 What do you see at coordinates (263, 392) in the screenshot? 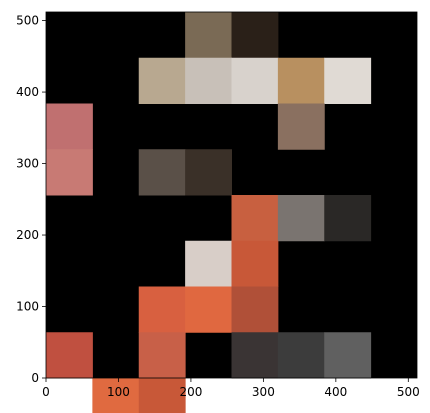
I see `x-tick-label: 300` at bounding box center [263, 392].